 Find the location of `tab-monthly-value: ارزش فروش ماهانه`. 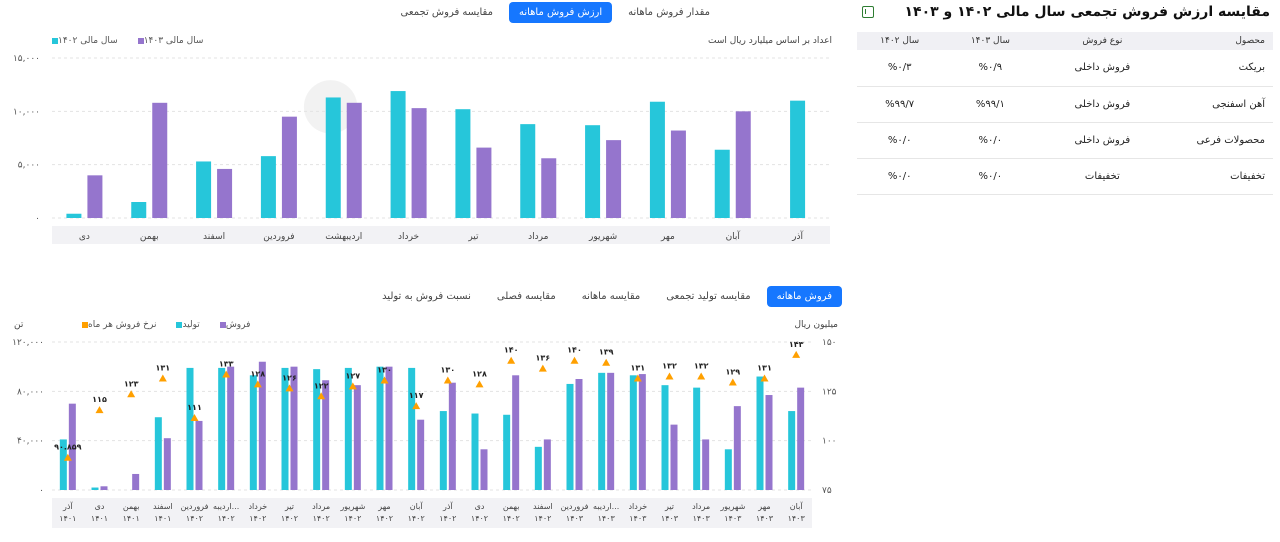

tab-monthly-value: ارزش فروش ماهانه is located at coordinates (560, 12).